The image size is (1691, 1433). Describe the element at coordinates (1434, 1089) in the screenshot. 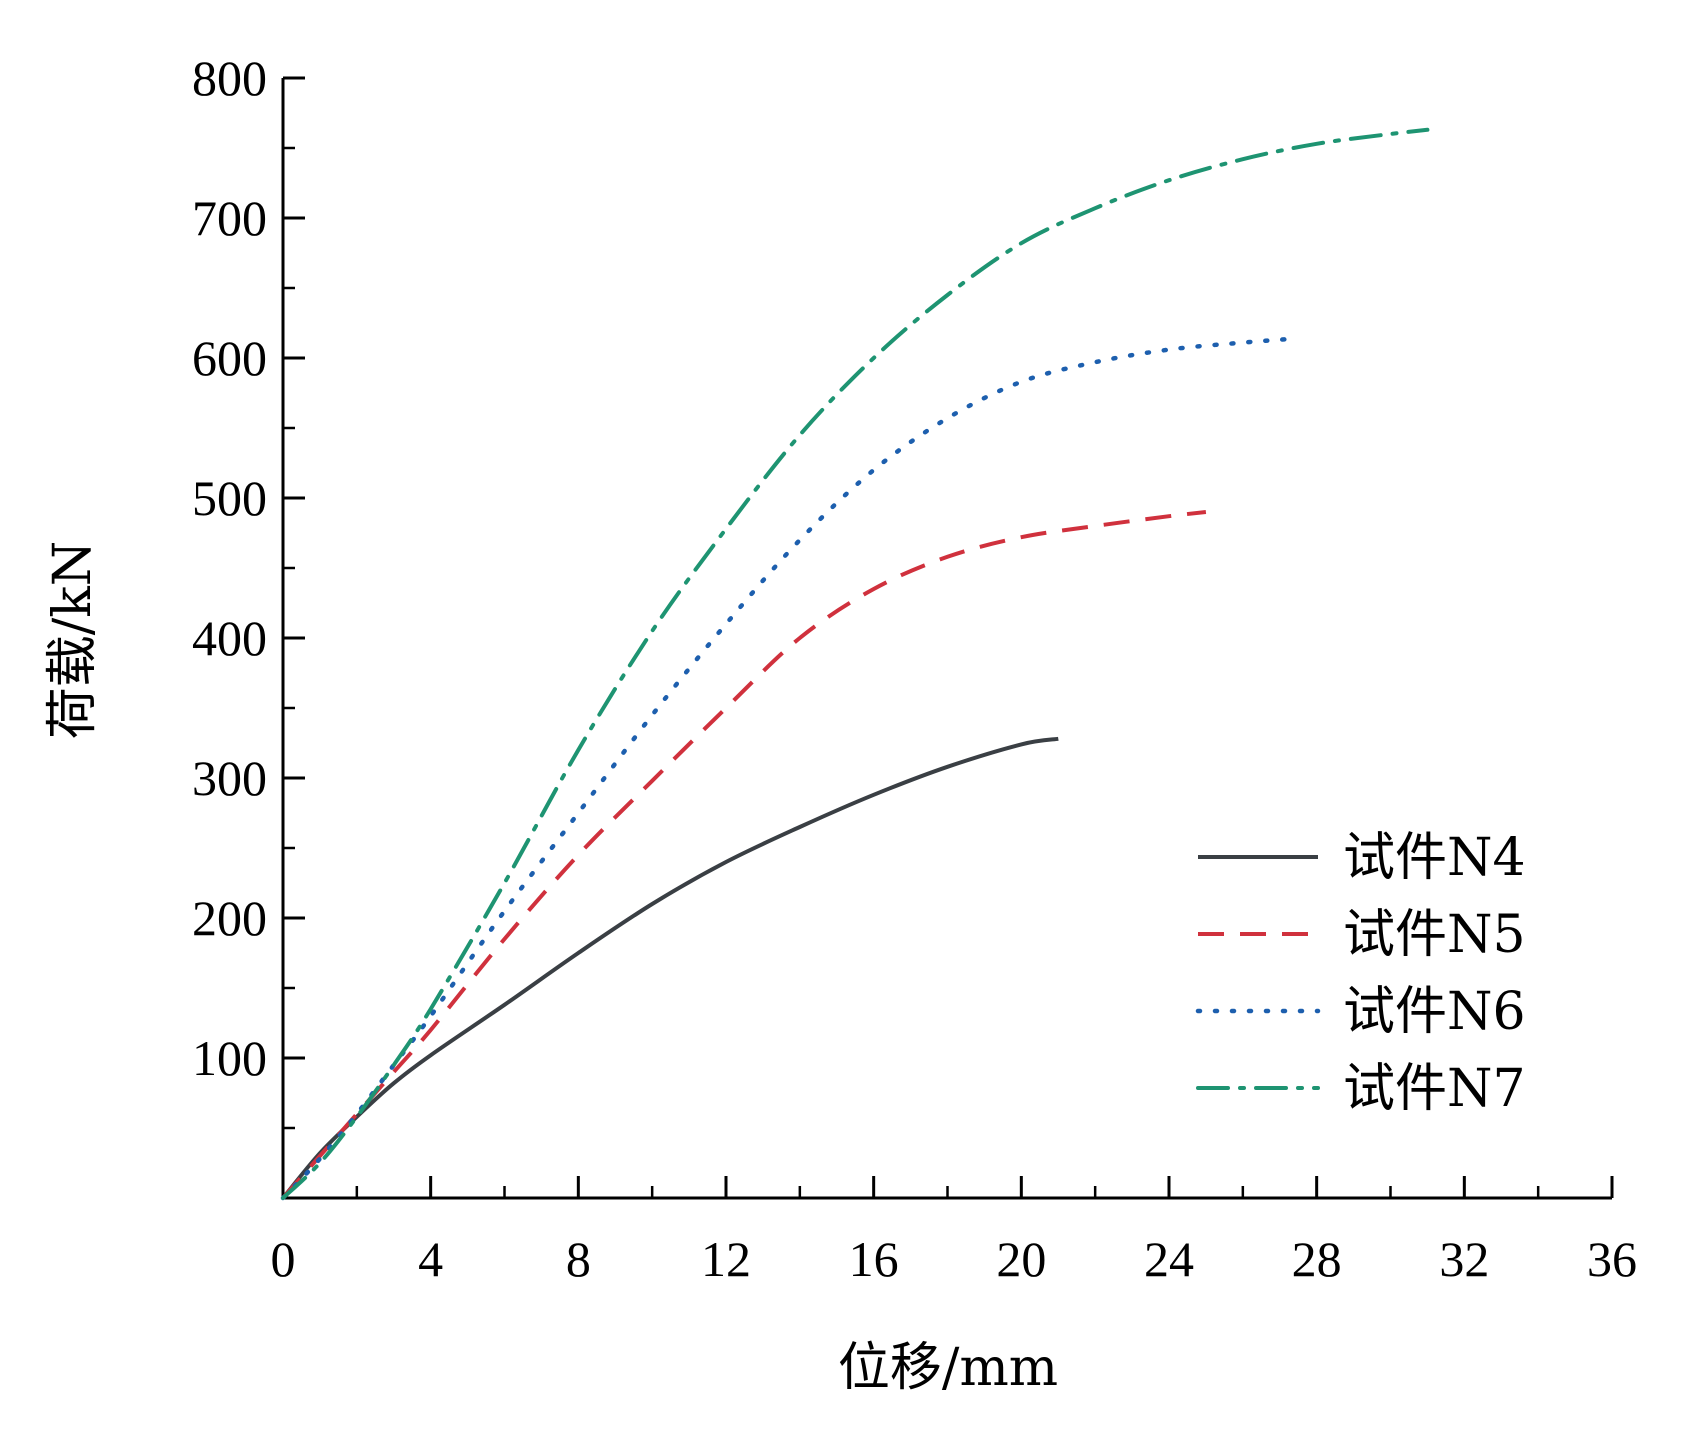

I see `legend-label: 试件N7` at that location.